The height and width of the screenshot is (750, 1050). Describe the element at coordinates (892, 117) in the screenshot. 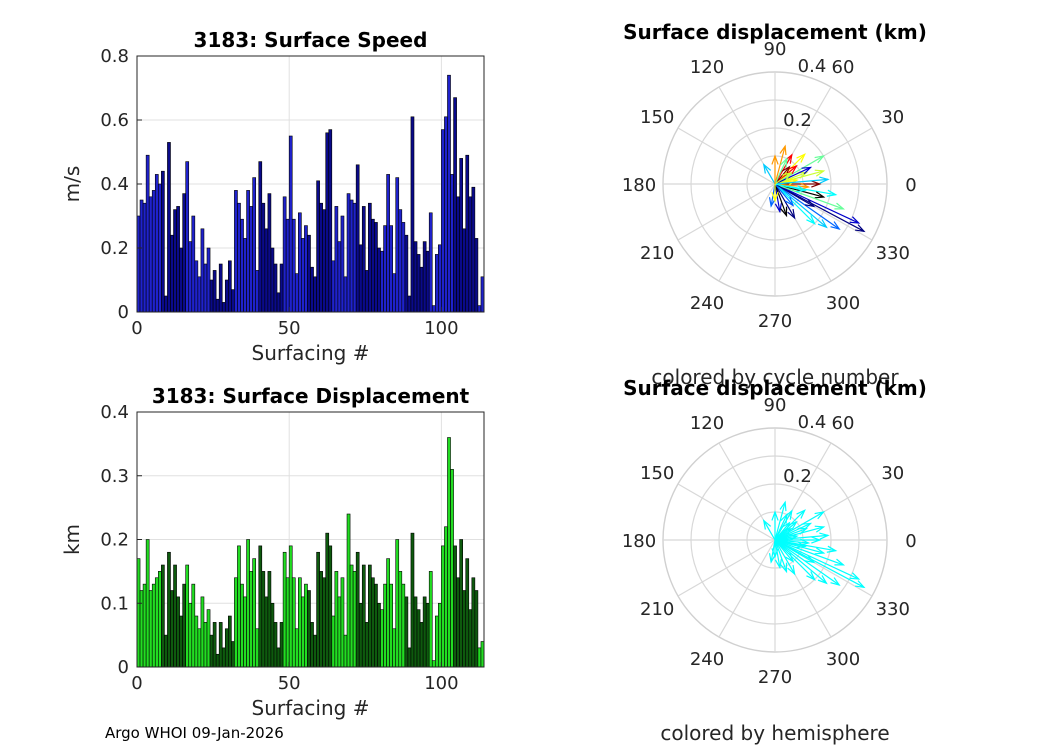

I see `polar-angle-label: 30` at that location.